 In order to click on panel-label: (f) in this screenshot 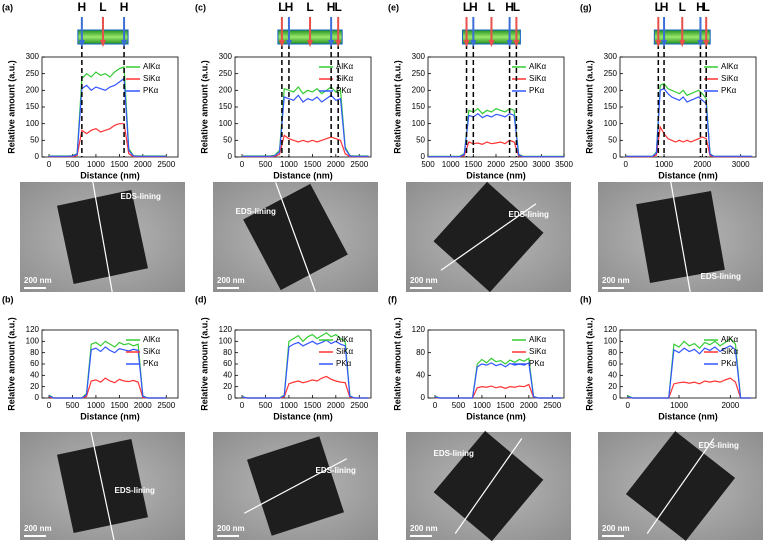, I will do `click(392, 299)`.